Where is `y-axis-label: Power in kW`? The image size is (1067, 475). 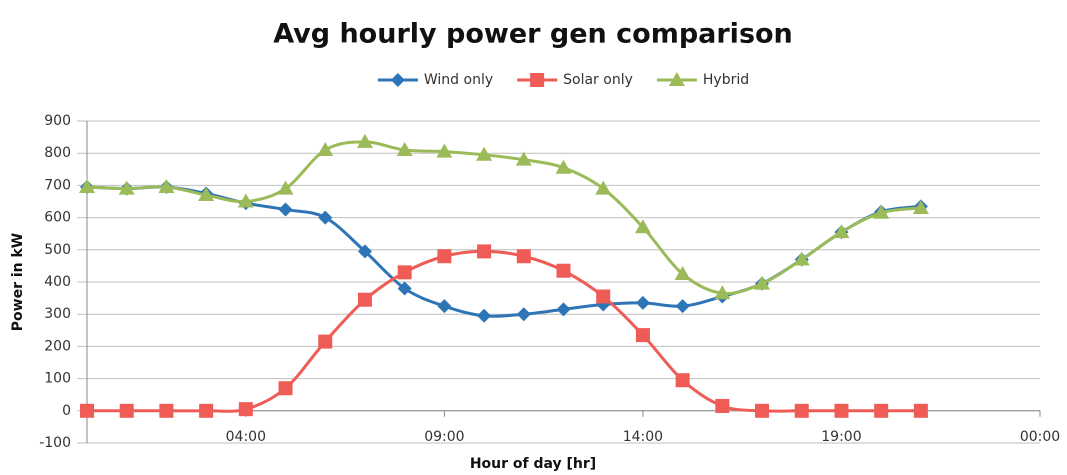
y-axis-label: Power in kW is located at coordinates (18, 282).